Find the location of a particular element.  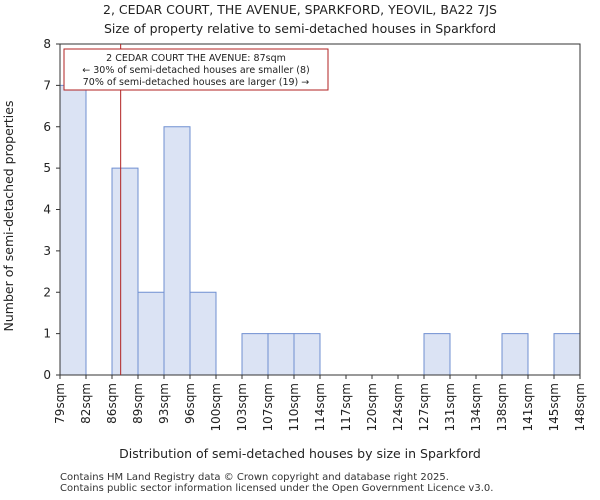

annotation-frame is located at coordinates (196, 69).